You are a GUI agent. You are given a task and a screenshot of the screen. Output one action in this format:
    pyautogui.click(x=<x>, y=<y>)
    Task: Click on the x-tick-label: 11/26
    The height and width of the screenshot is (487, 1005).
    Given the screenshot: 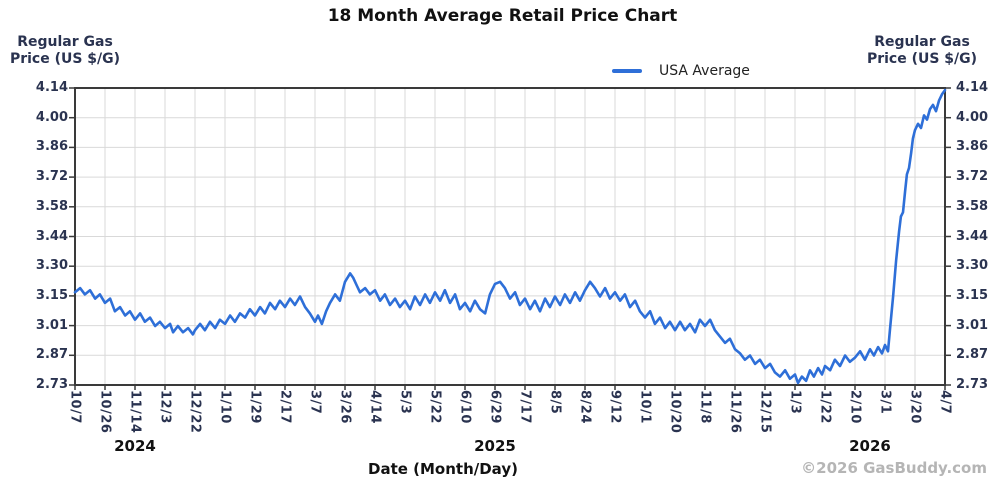 What is the action you would take?
    pyautogui.click(x=735, y=412)
    